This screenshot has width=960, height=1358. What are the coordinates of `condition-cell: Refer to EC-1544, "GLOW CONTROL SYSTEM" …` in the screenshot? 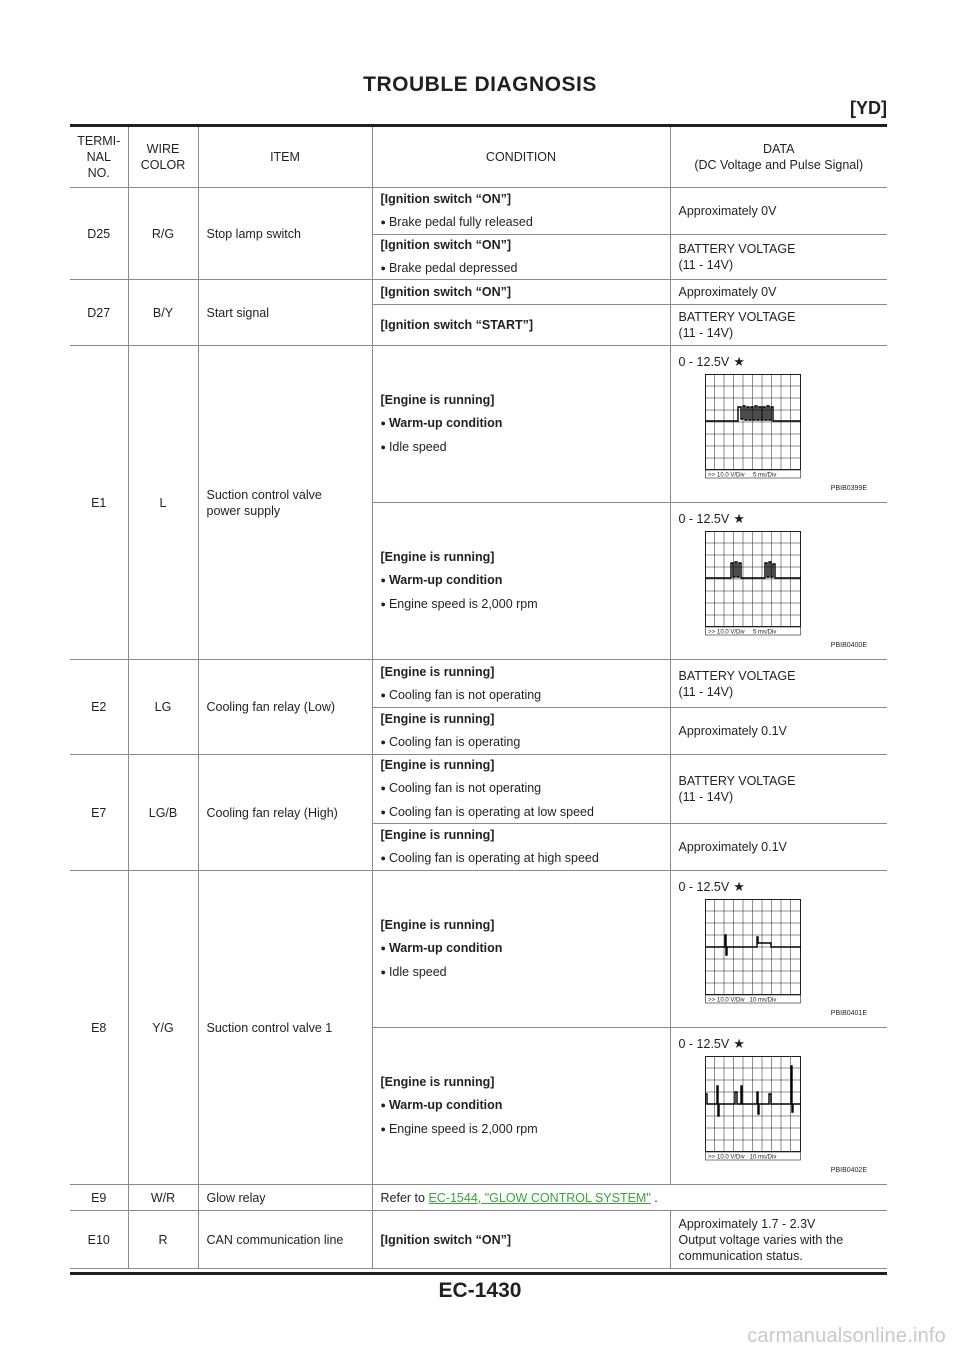 It's located at (629, 1197).